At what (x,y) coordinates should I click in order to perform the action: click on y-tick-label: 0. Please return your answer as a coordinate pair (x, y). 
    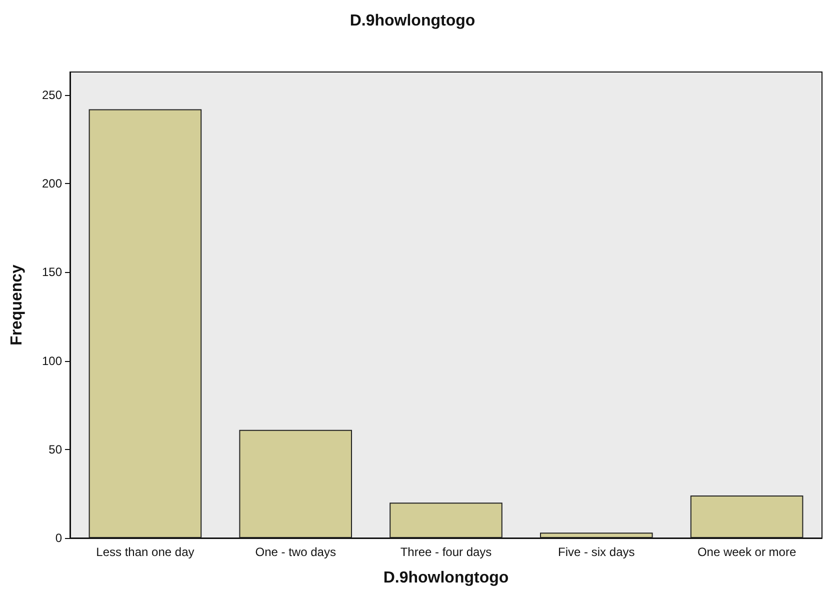
    Looking at the image, I should click on (58, 538).